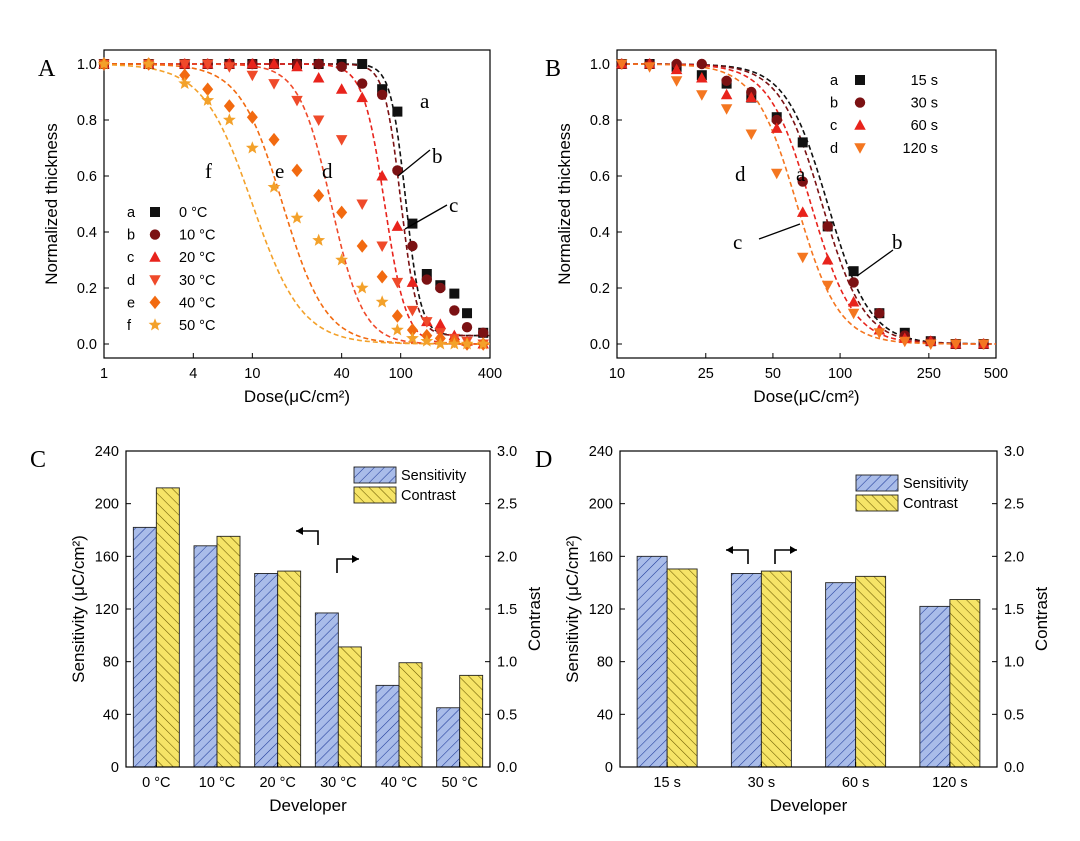 The height and width of the screenshot is (841, 1080). Describe the element at coordinates (929, 374) in the screenshot. I see `x-tick-label: 250` at that location.